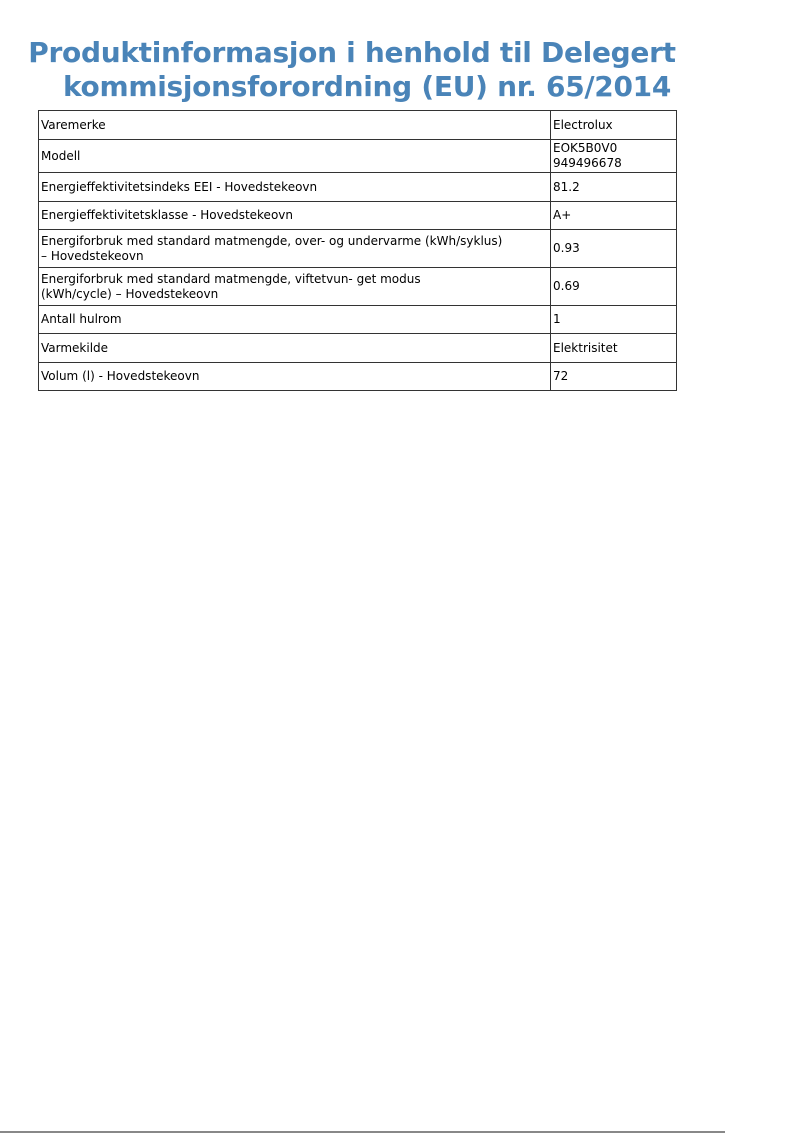 Image resolution: width=802 pixels, height=1134 pixels. Describe the element at coordinates (613, 187) in the screenshot. I see `row-value: 81.2` at that location.